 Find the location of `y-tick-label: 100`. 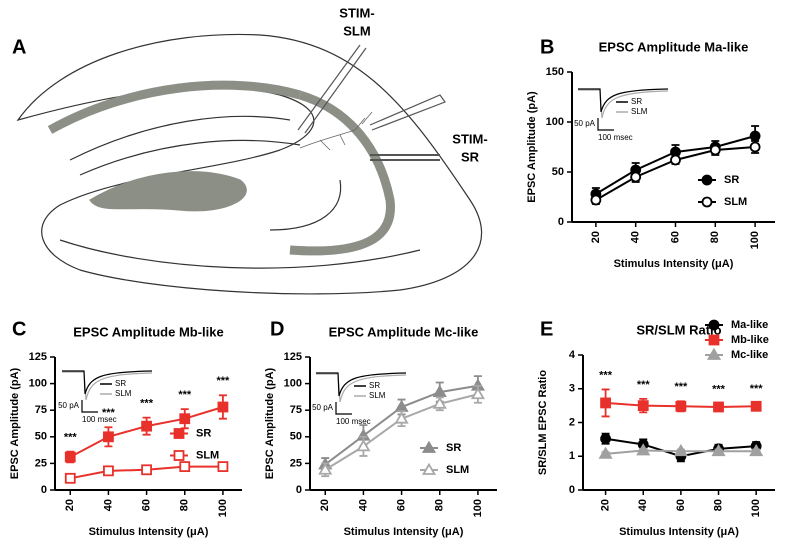

y-tick-label: 100 is located at coordinates (555, 122).